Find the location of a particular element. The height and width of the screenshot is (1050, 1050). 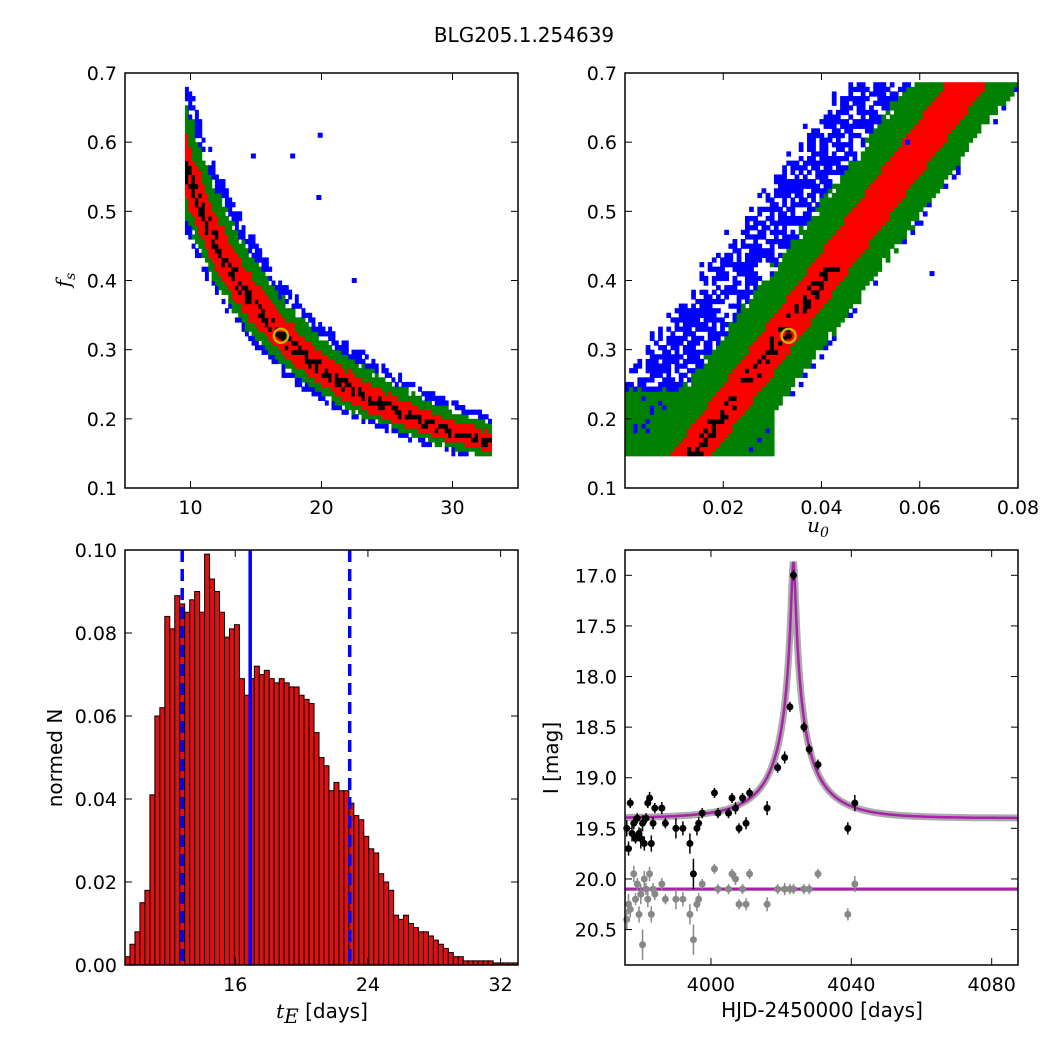

y-tick-label: 0.2 is located at coordinates (602, 420).